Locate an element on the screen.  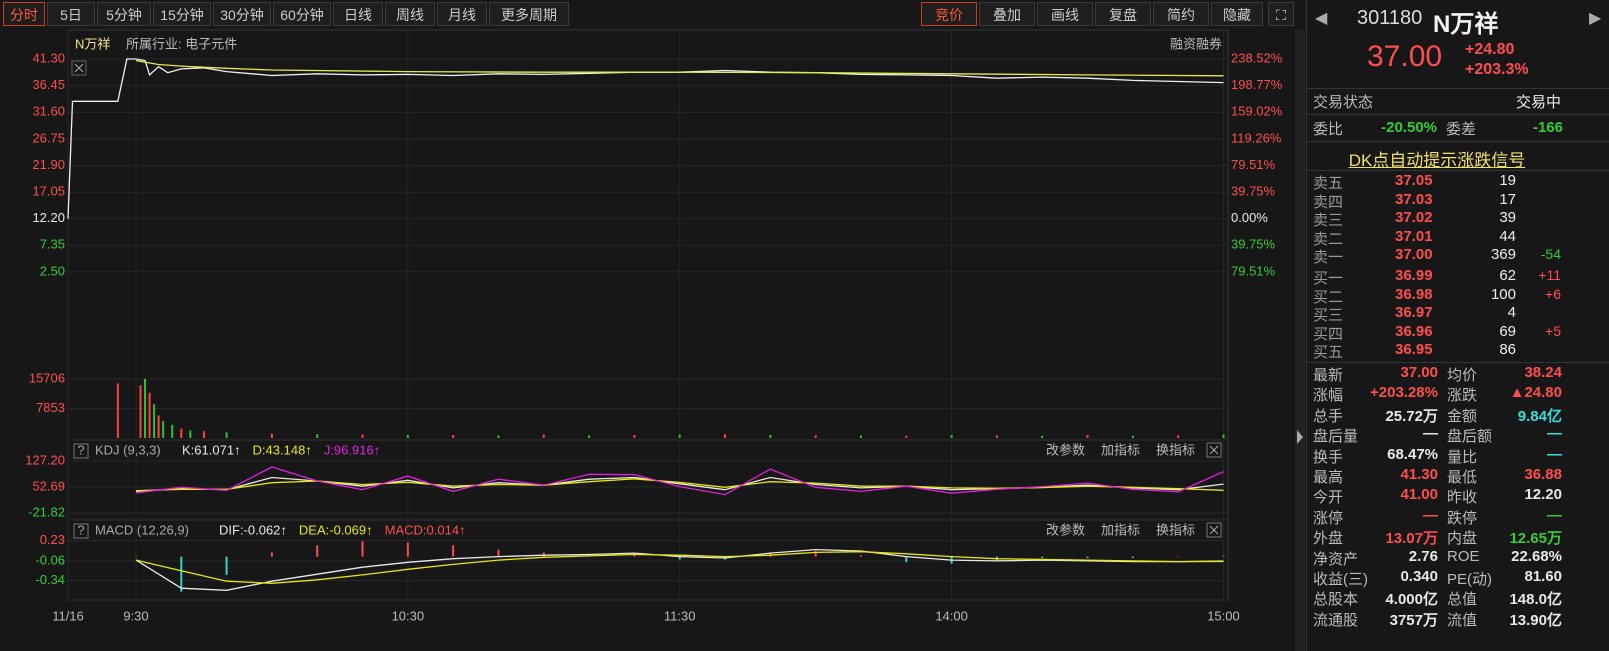
diff: -166 is located at coordinates (1547, 127).